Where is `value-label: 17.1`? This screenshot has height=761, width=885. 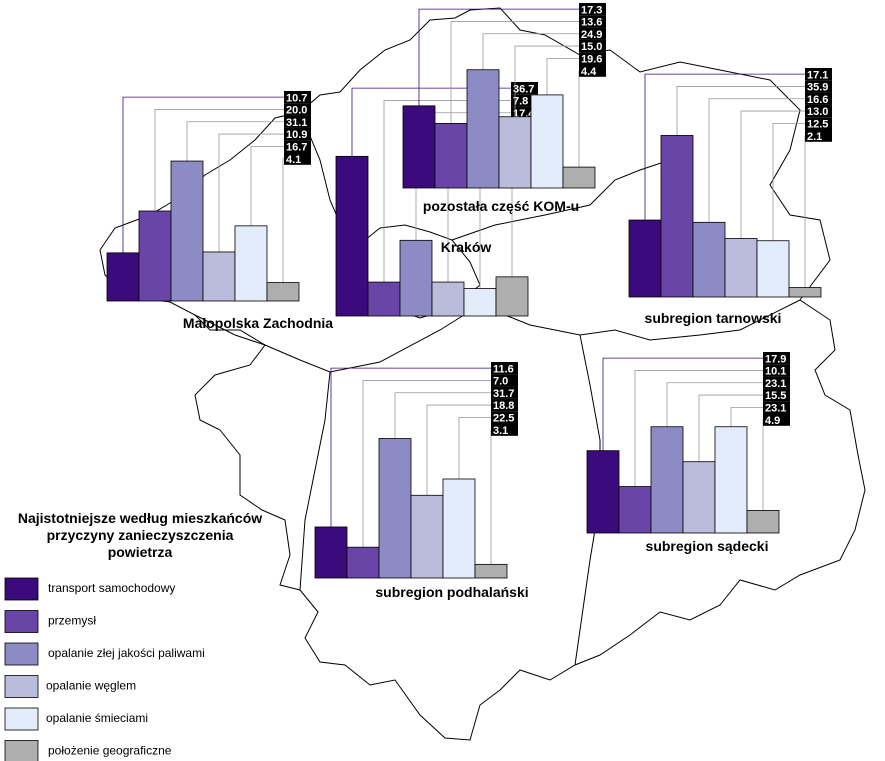
value-label: 17.1 is located at coordinates (817, 75).